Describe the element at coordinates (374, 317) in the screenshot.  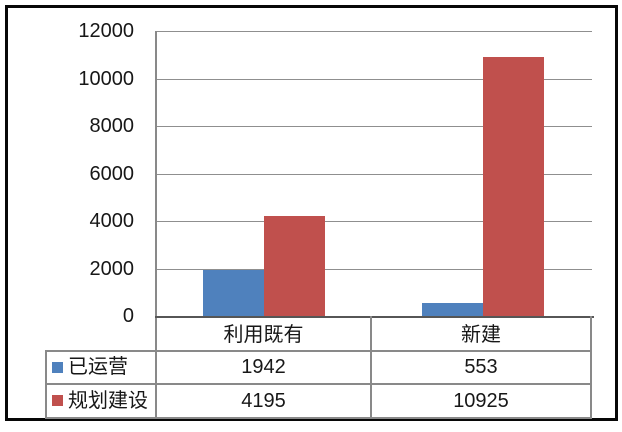
I see `x-axis-line` at that location.